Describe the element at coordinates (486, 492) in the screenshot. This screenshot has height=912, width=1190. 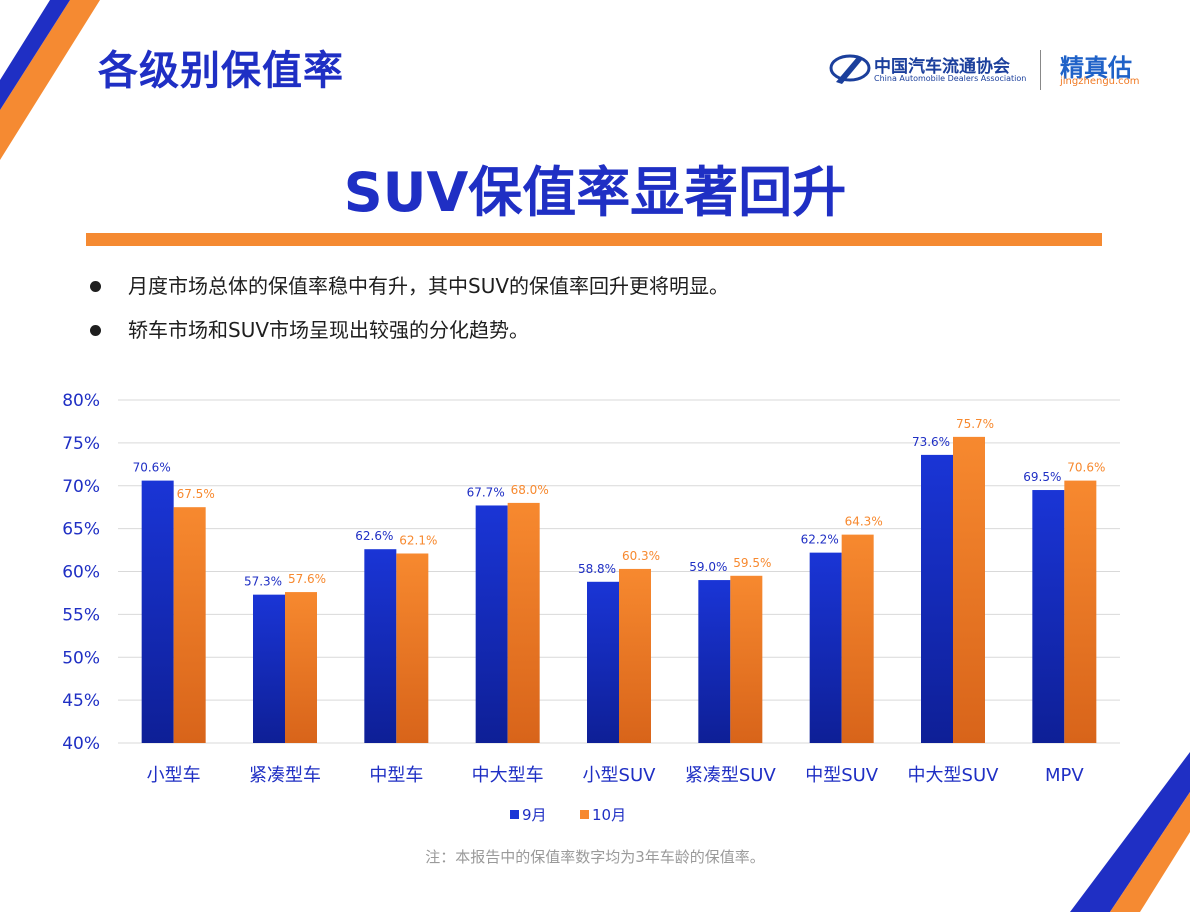
I see `data-label: 67.7%` at that location.